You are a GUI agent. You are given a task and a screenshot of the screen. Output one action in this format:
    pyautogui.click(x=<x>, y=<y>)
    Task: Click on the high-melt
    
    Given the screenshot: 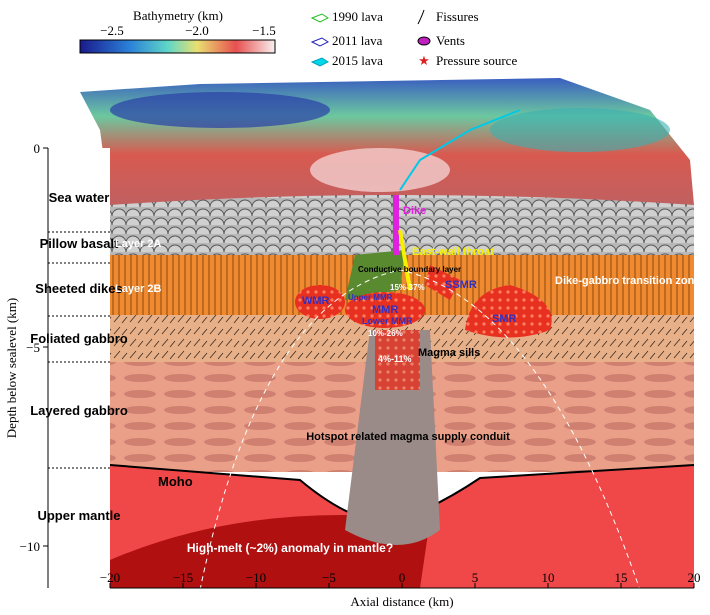 What is the action you would take?
    pyautogui.click(x=270, y=551)
    